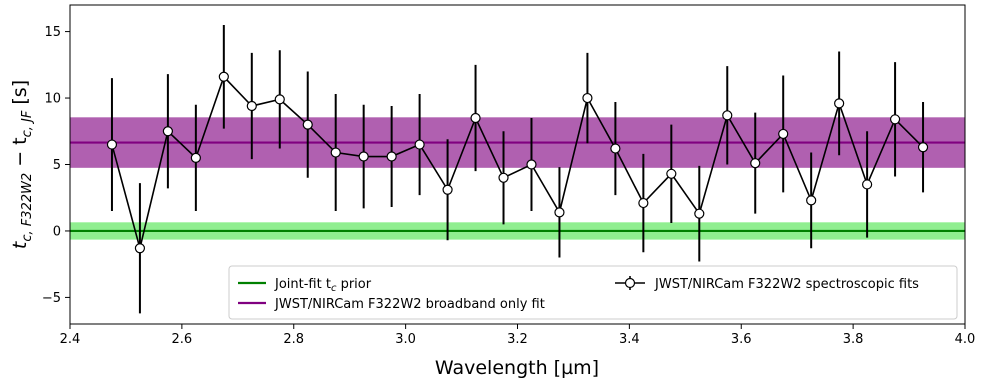 This screenshot has width=984, height=383. What do you see at coordinates (70, 339) in the screenshot?
I see `x-tick-label: 2.4` at bounding box center [70, 339].